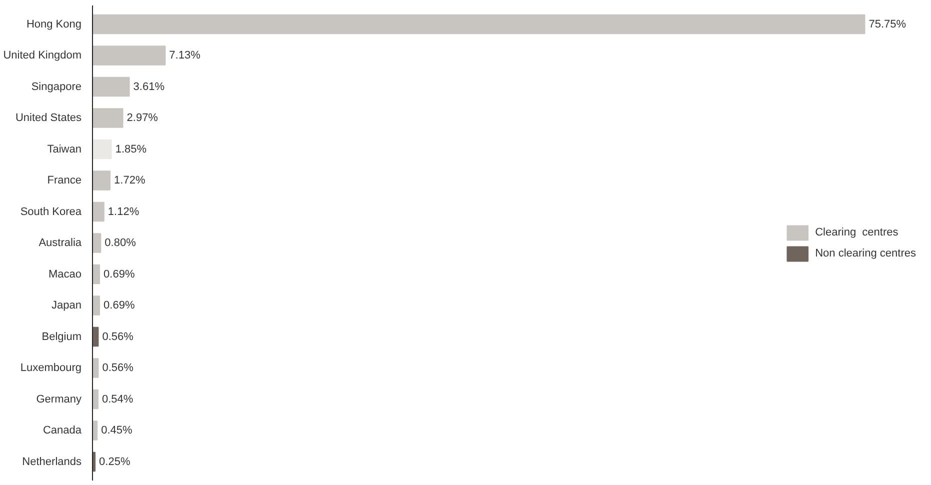  I want to click on y-tick-label: Hong Kong, so click(54, 24).